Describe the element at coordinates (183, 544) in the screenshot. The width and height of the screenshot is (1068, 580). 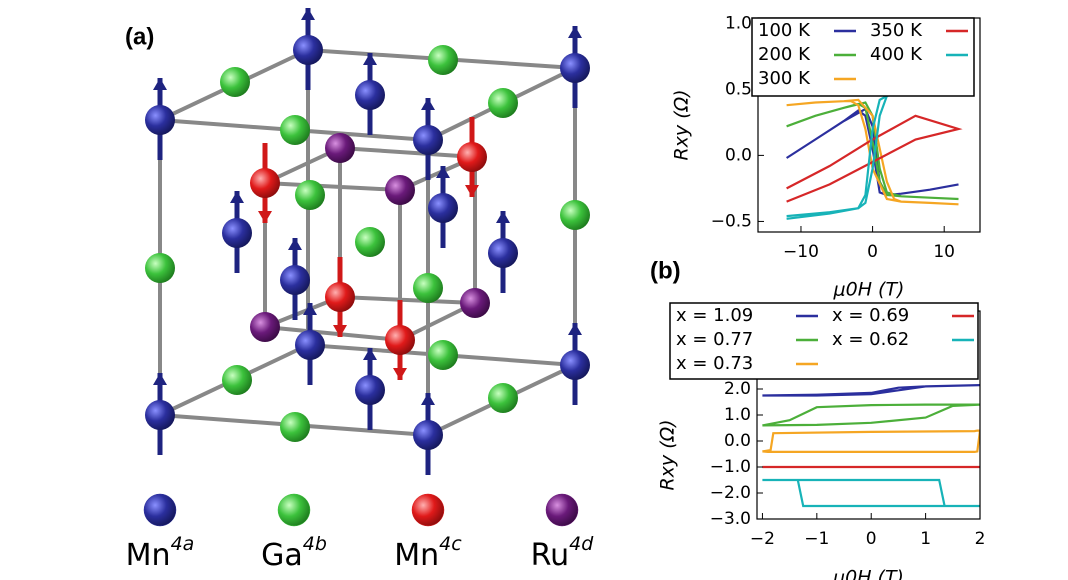
I see `species-sup: 4a` at that location.